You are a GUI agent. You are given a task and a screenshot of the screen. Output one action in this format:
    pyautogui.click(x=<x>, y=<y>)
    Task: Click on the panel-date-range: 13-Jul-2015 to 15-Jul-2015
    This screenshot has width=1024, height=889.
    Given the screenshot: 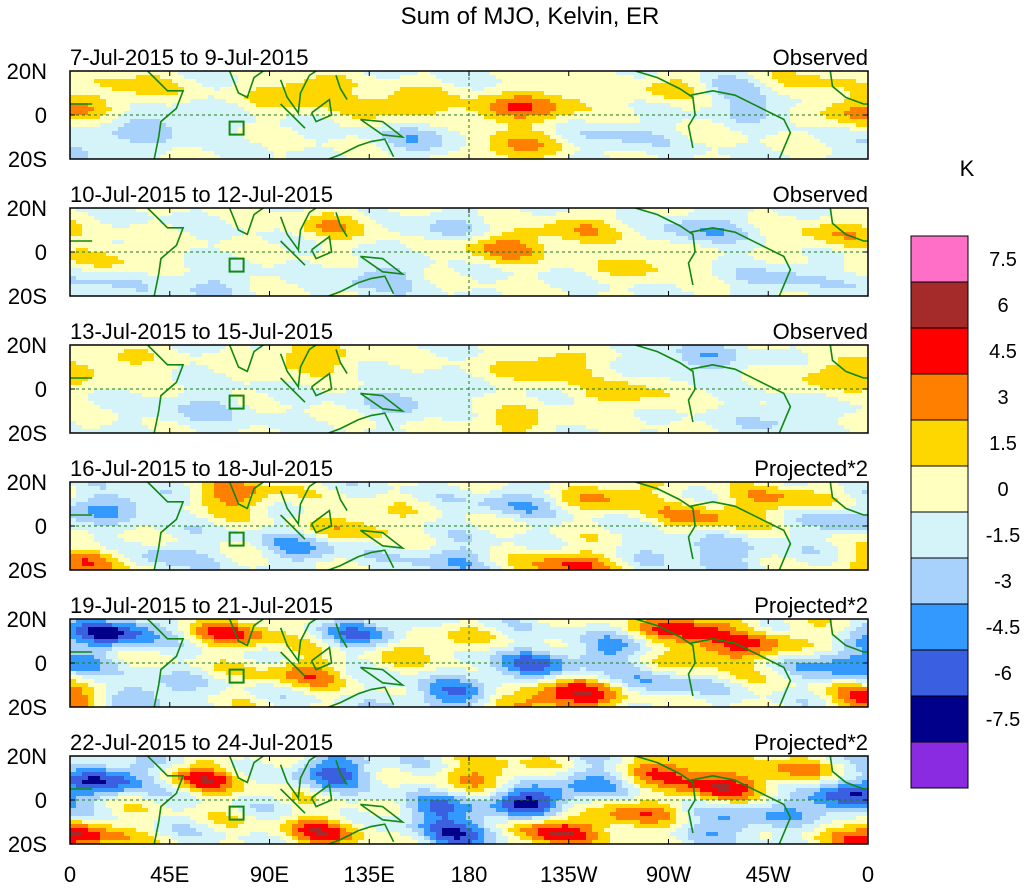 What is the action you would take?
    pyautogui.click(x=201, y=331)
    